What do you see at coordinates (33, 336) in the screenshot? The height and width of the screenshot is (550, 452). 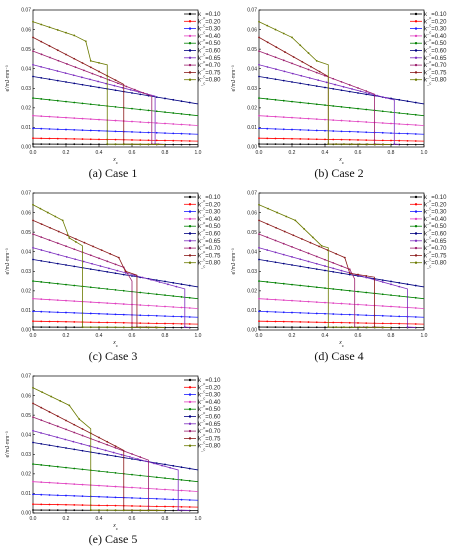 I see `x-tick-label: 0.0` at bounding box center [33, 336].